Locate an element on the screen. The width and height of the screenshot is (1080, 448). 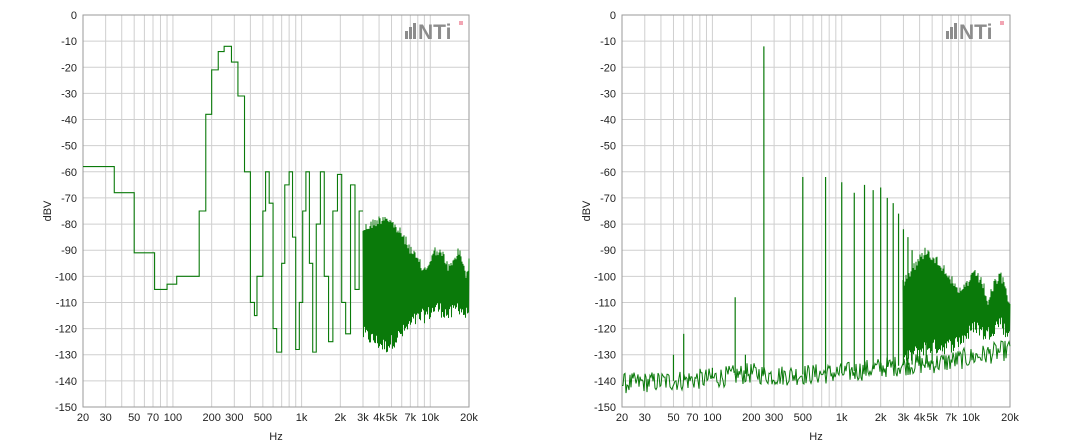
trace-noise-floor is located at coordinates (816, 367).